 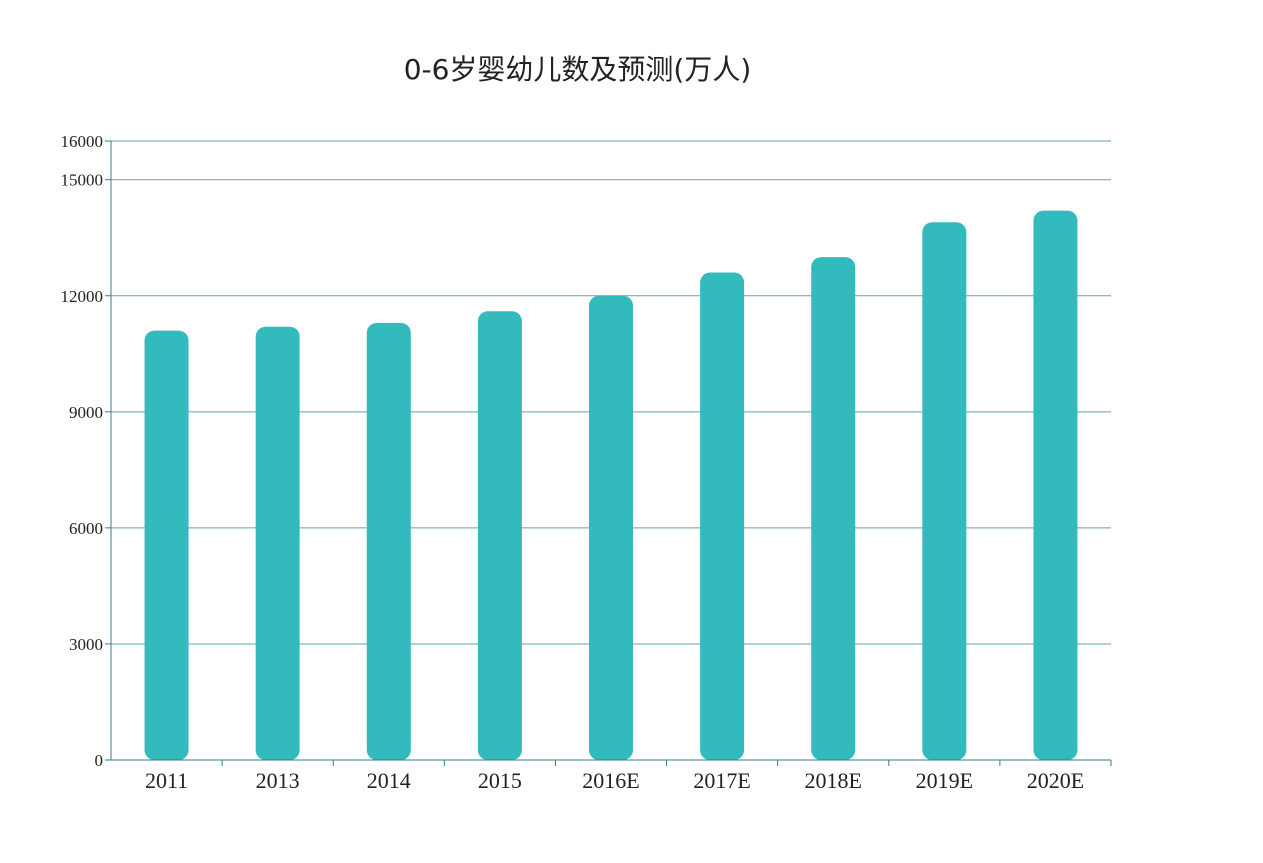 What do you see at coordinates (389, 780) in the screenshot?
I see `x-tick-label: 2014` at bounding box center [389, 780].